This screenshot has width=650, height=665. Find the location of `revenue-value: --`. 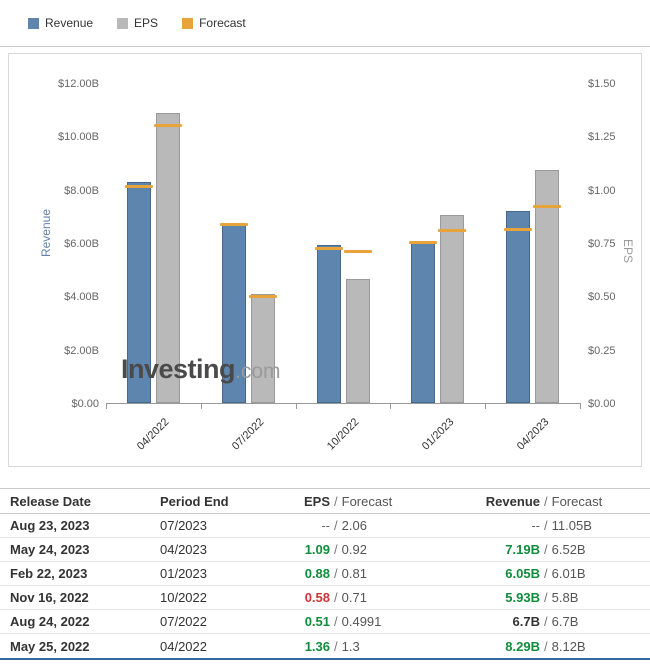

revenue-value: -- is located at coordinates (535, 525).